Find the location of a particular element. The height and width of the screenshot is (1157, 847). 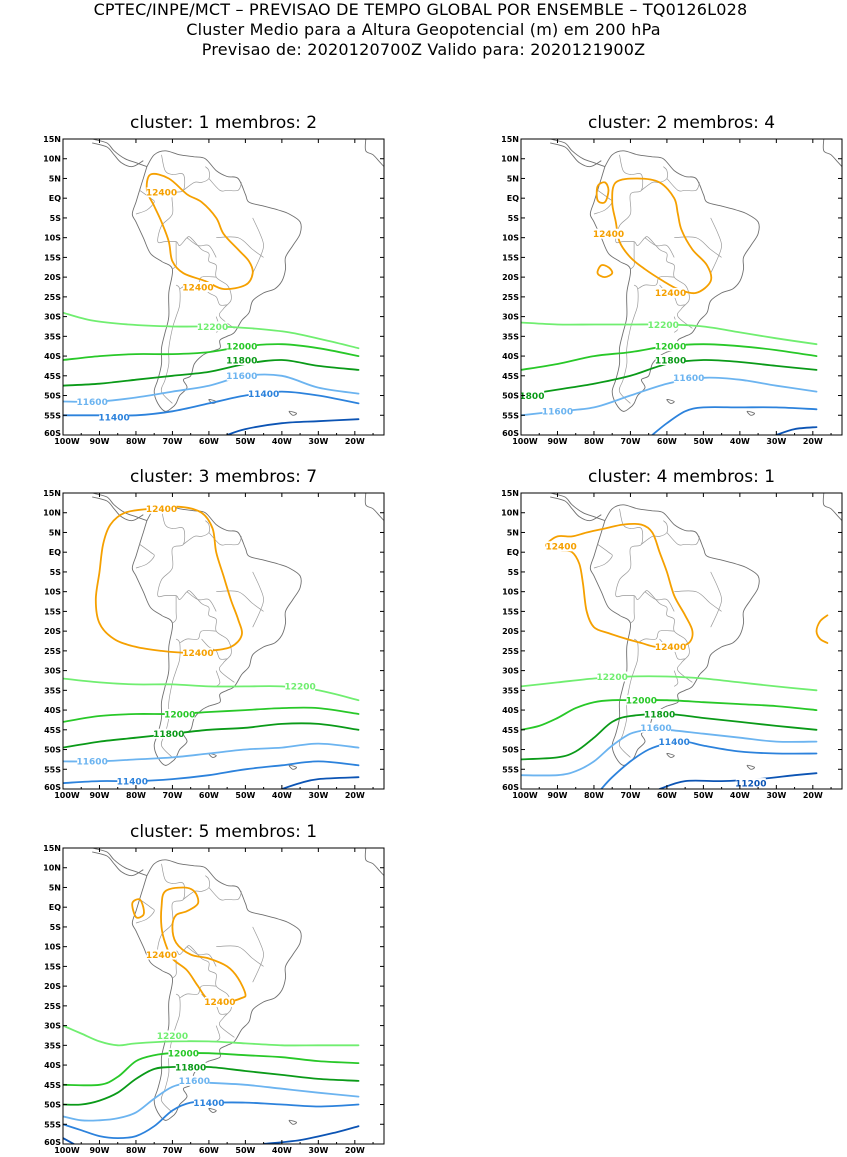

lat-tick-label: 10N is located at coordinates (52, 513).